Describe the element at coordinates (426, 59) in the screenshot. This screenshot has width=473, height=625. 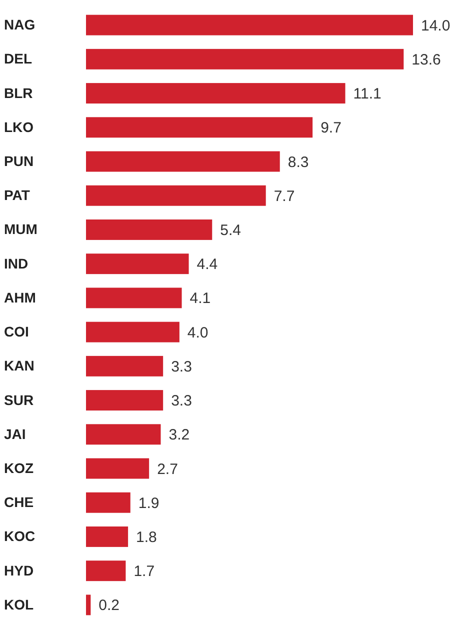
I see `data-label: 13.6` at that location.